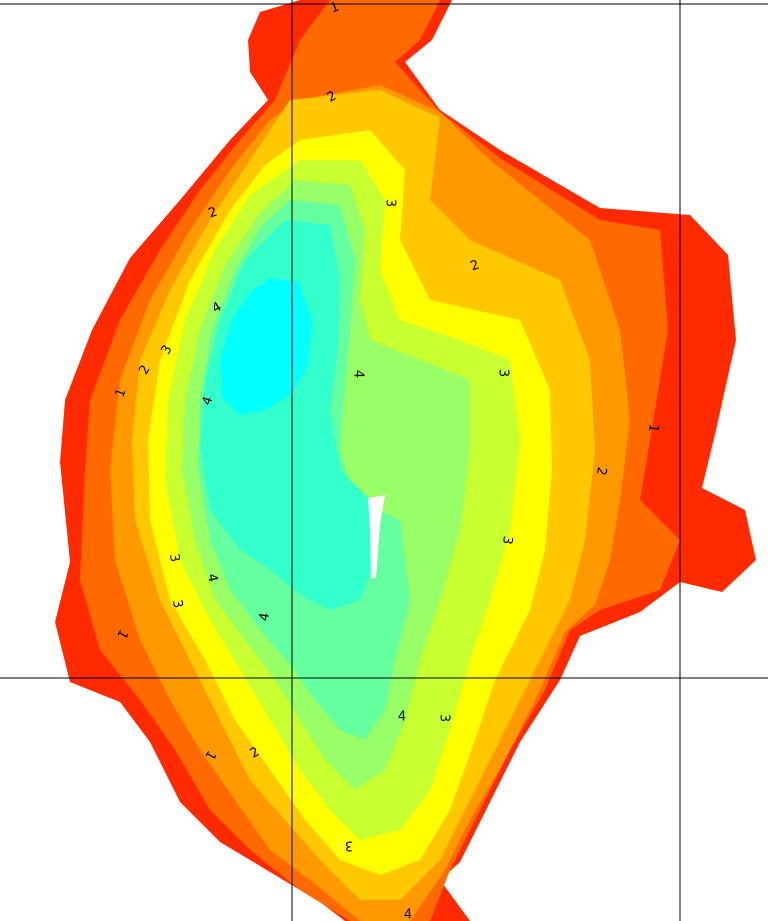 The width and height of the screenshot is (768, 921). What do you see at coordinates (266, 346) in the screenshot?
I see `band-cyan` at bounding box center [266, 346].